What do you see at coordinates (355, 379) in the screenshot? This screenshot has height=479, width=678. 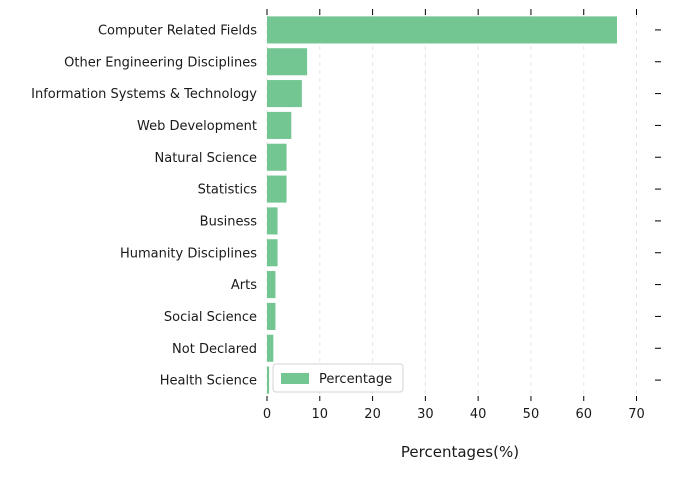 I see `legend-label: Percentage` at bounding box center [355, 379].